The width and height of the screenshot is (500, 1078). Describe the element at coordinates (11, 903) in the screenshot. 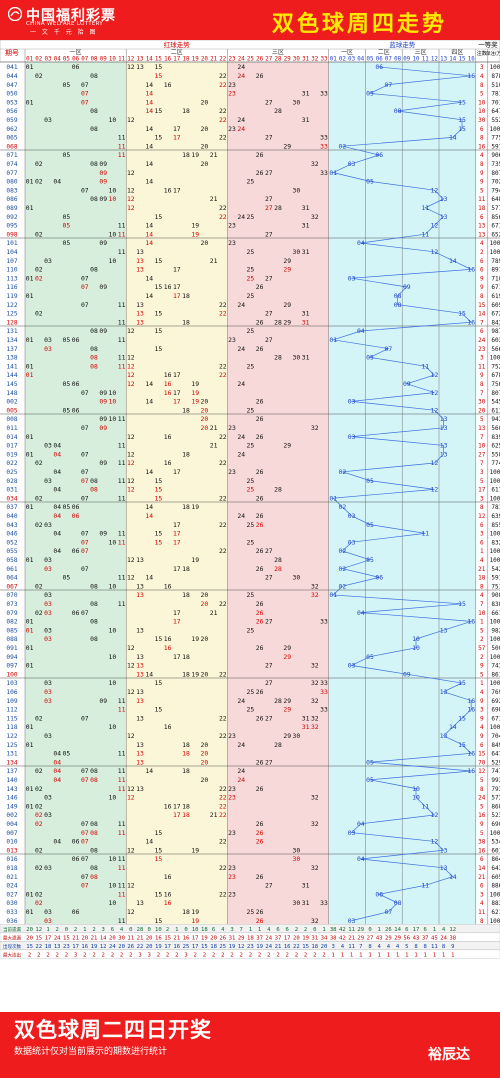

I see `period-number: 030` at that location.